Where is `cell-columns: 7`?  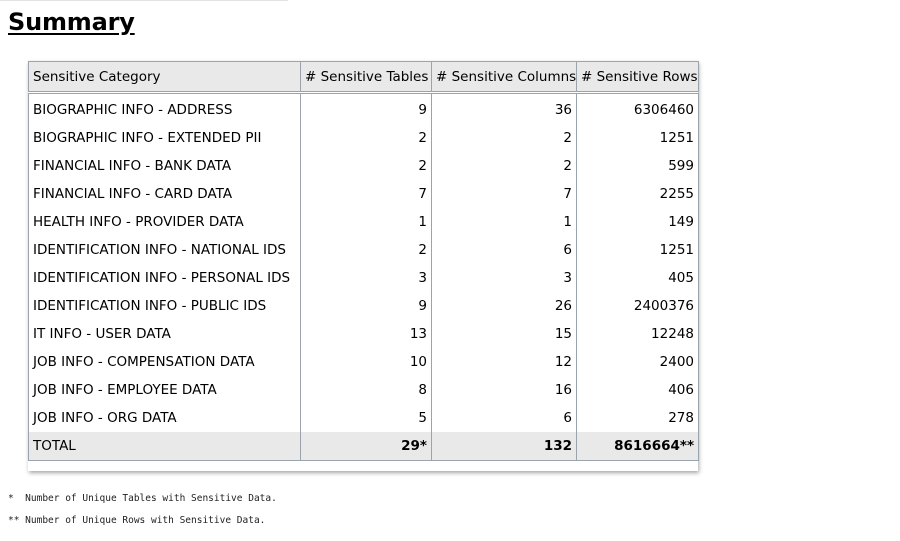 cell-columns: 7 is located at coordinates (504, 194).